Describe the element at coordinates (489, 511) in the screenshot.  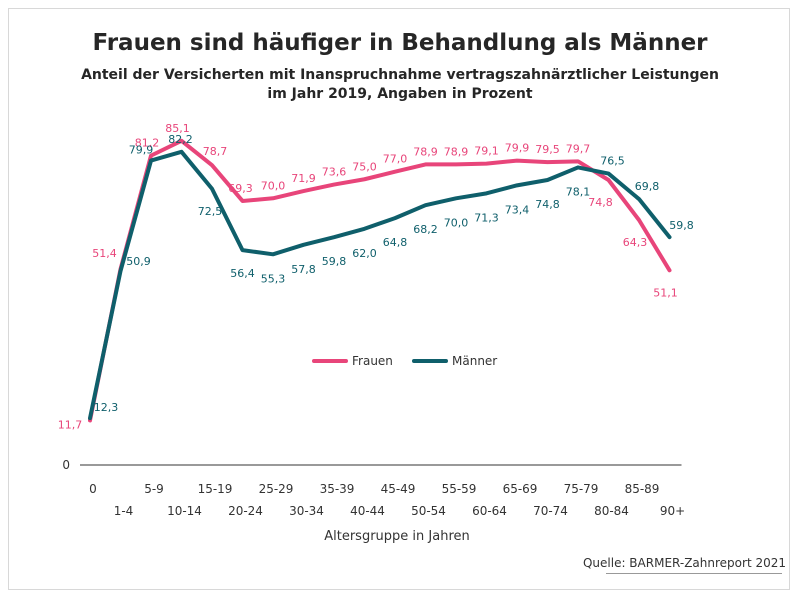
I see `x-tick-label: 60-64` at that location.